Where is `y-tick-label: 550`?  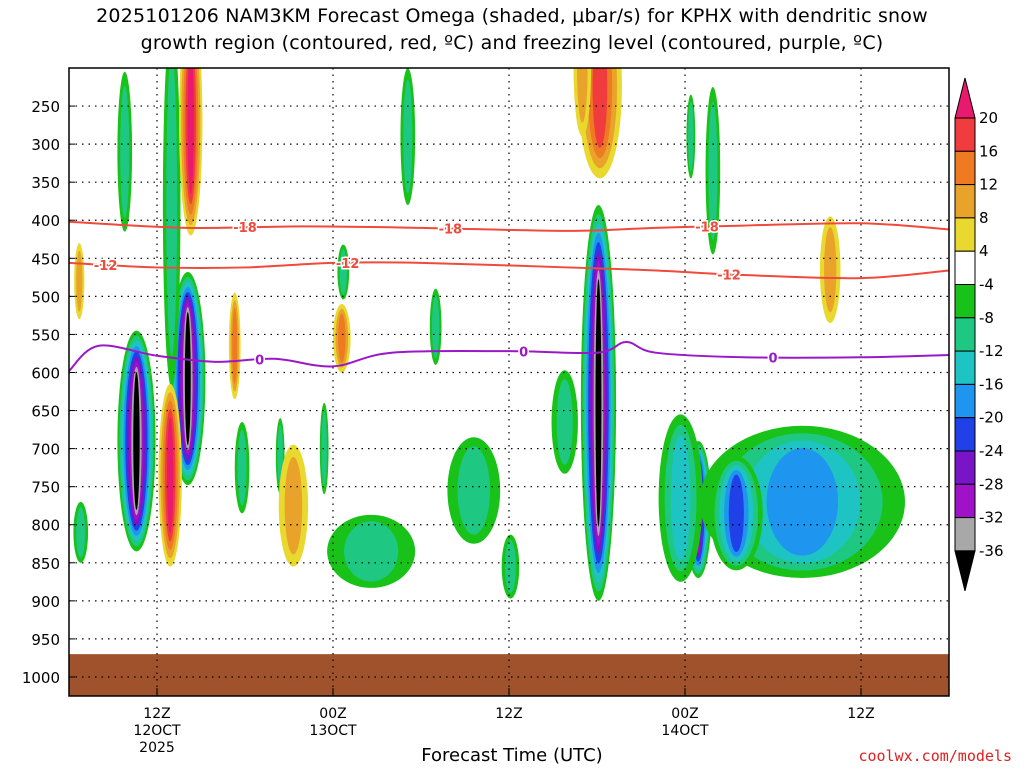 y-tick-label: 550 is located at coordinates (45, 335).